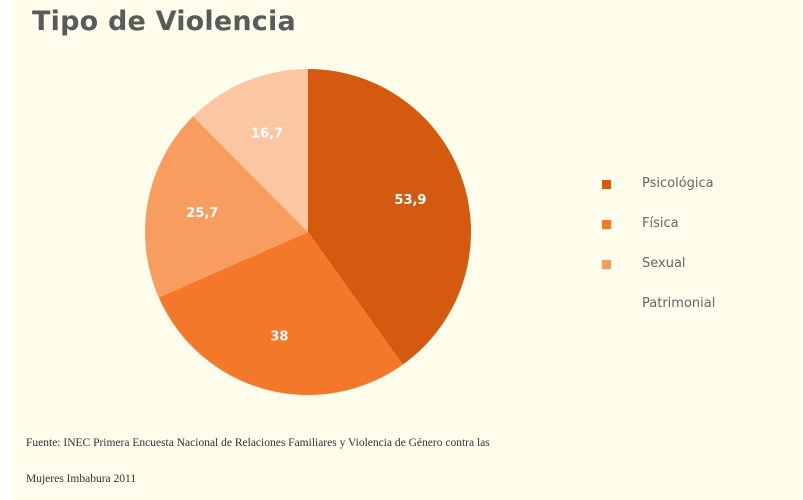 The height and width of the screenshot is (500, 803). I want to click on pie-slice-label: 16,7, so click(267, 134).